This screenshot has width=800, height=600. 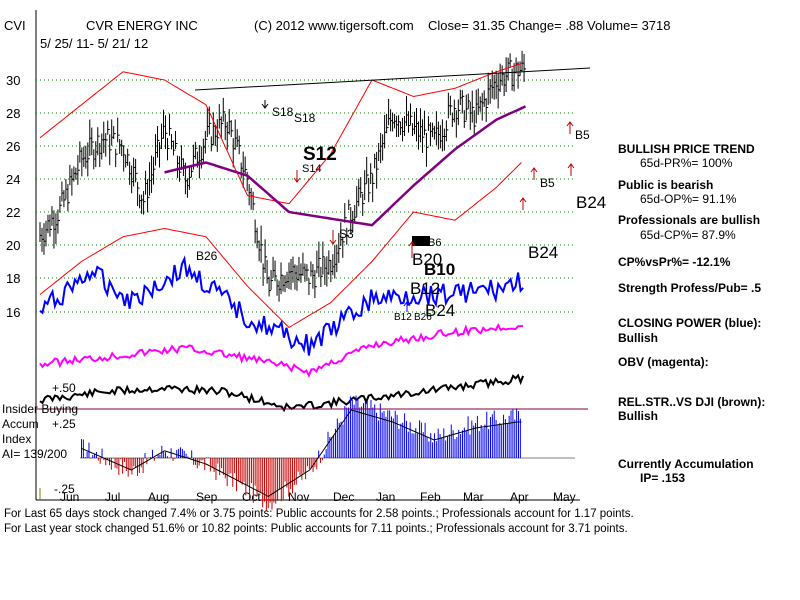 What do you see at coordinates (688, 199) in the screenshot?
I see `public-value: 65d-OP%= 91.1%` at bounding box center [688, 199].